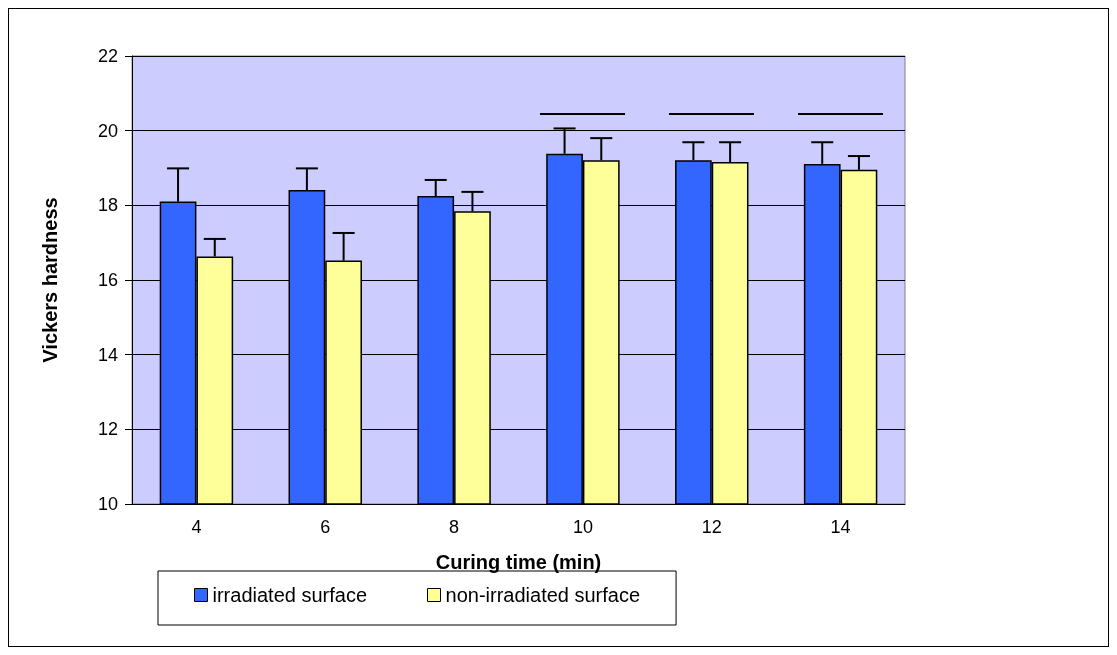 This screenshot has height=655, width=1117. I want to click on y-tick-label: 20, so click(107, 130).